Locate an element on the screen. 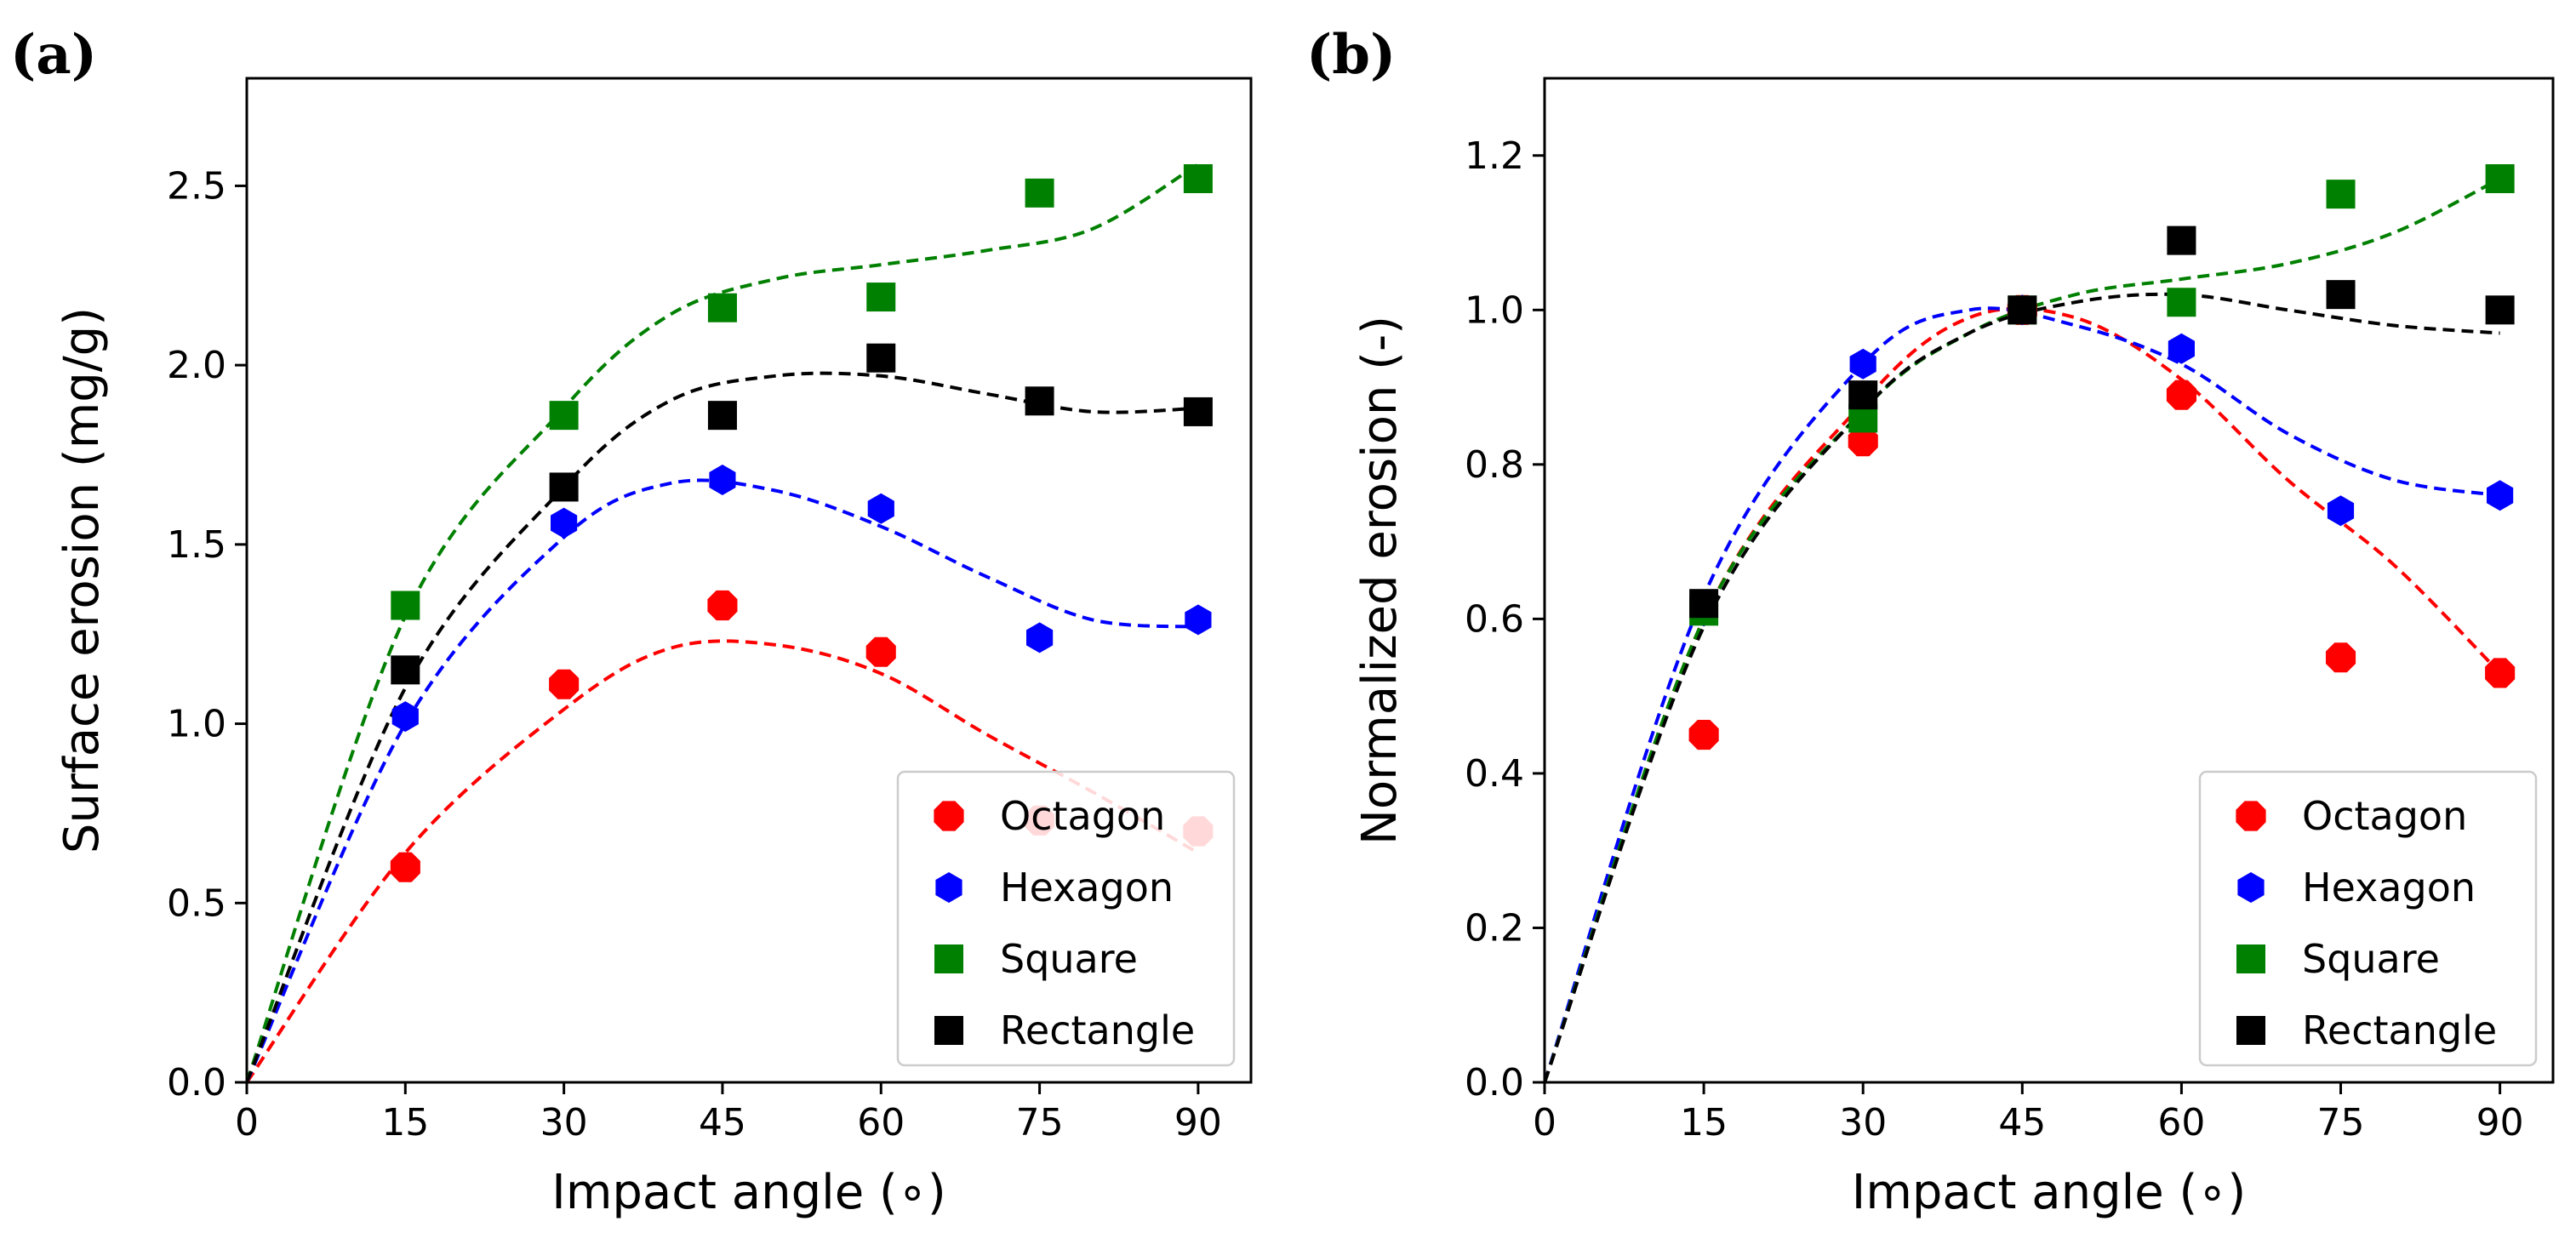  panel-b-x-tick-label: 0 is located at coordinates (1544, 1122).